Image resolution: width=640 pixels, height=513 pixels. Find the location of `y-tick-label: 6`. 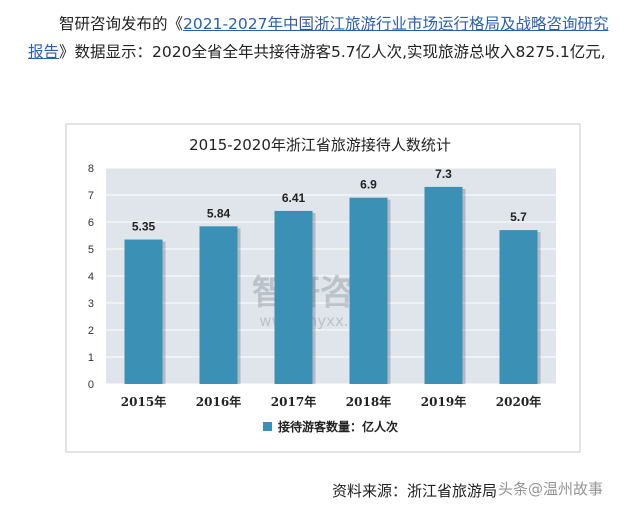

y-tick-label: 6 is located at coordinates (91, 223).